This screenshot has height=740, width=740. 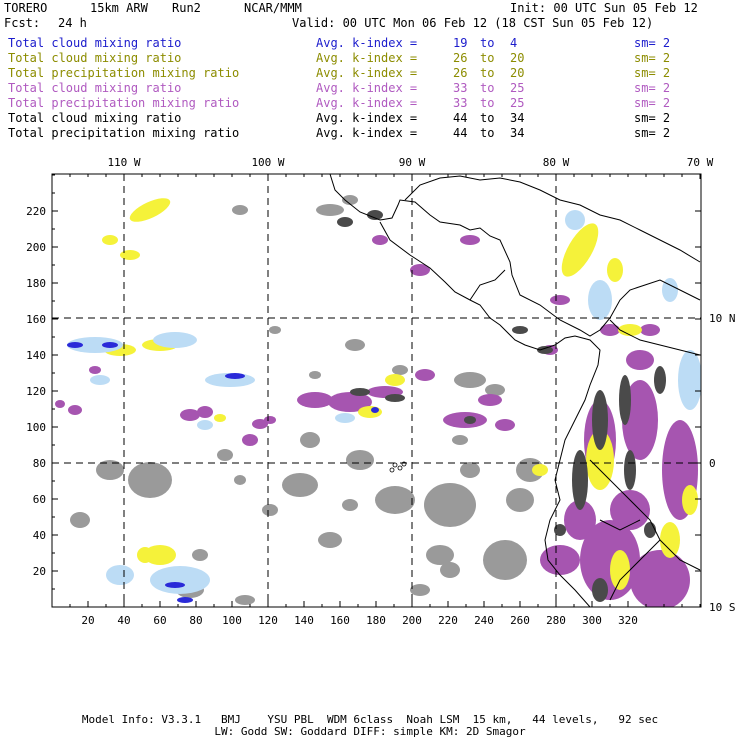 What do you see at coordinates (340, 620) in the screenshot?
I see `x-tick-label: 160` at bounding box center [340, 620].